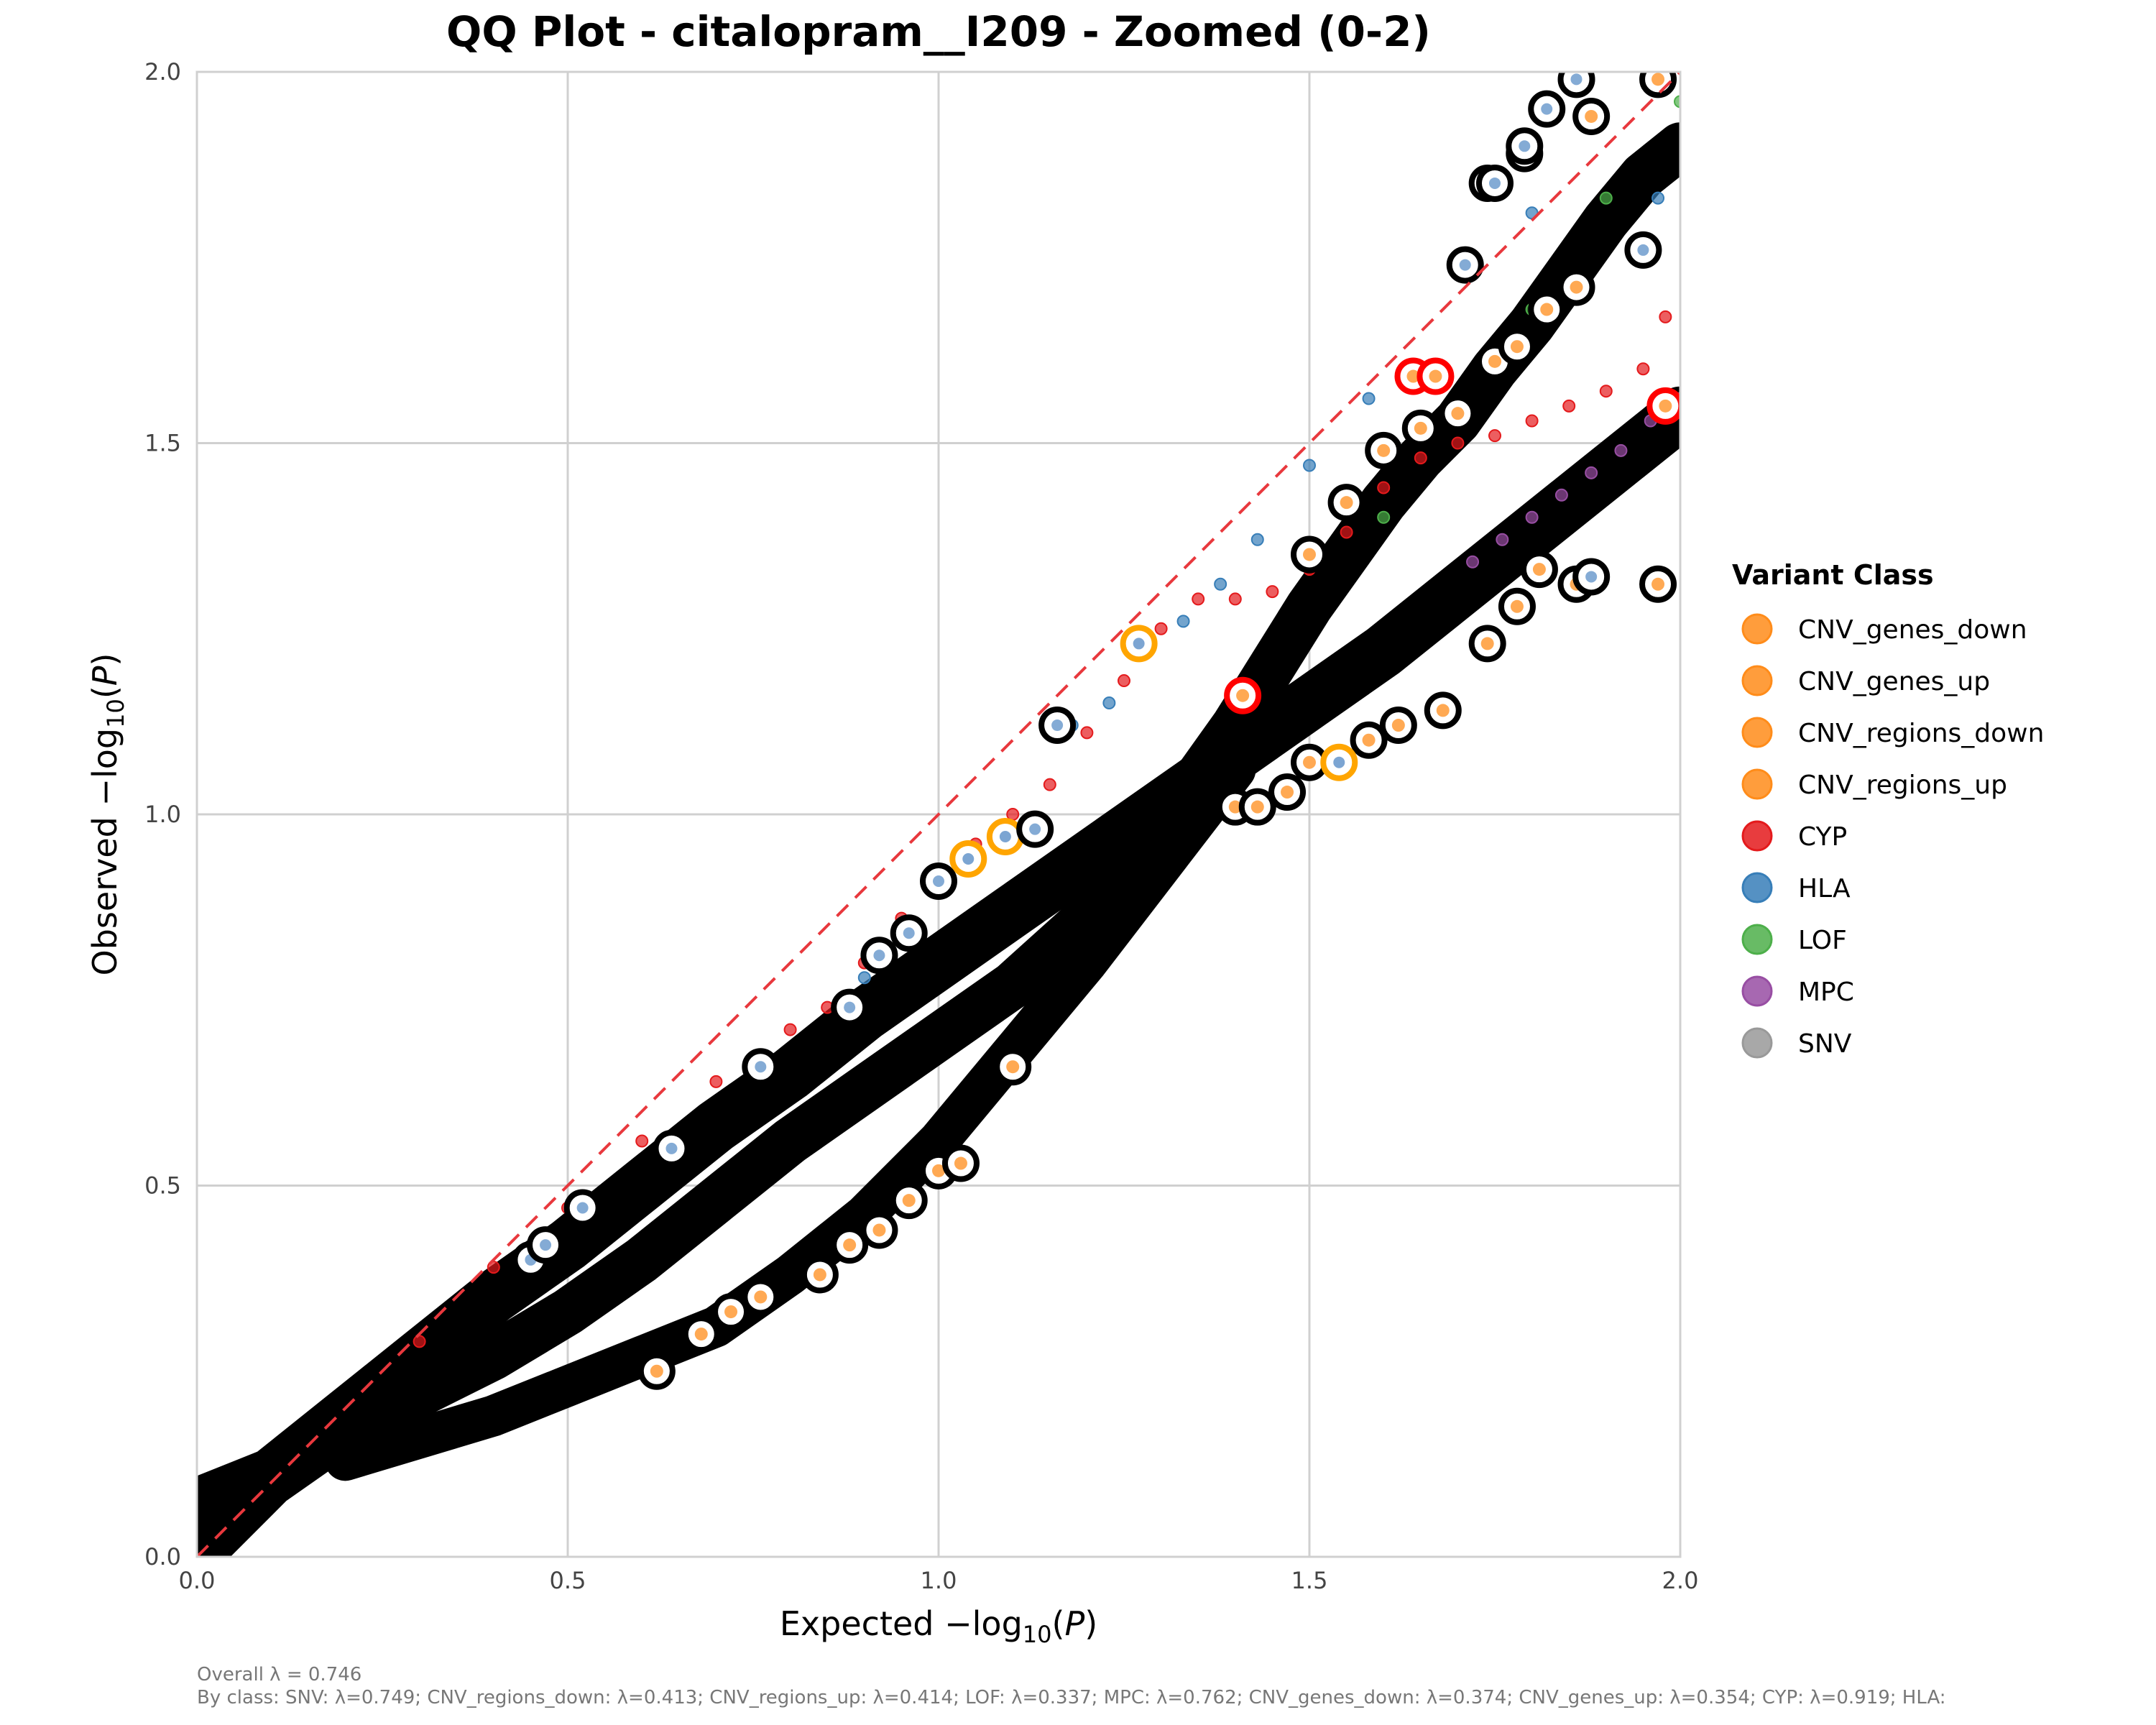  Describe the element at coordinates (162, 1556) in the screenshot. I see `y-tick-label: 0.0` at that location.